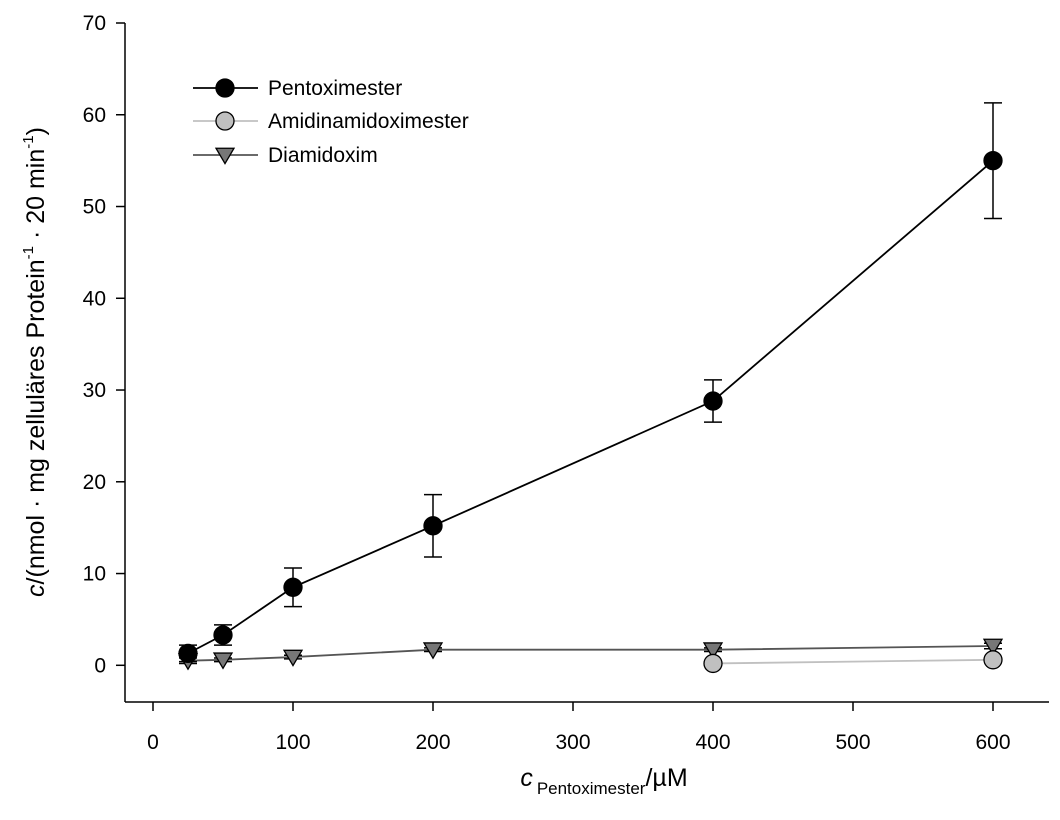 The height and width of the screenshot is (820, 1060). I want to click on y-tick-label: 20, so click(94, 482).